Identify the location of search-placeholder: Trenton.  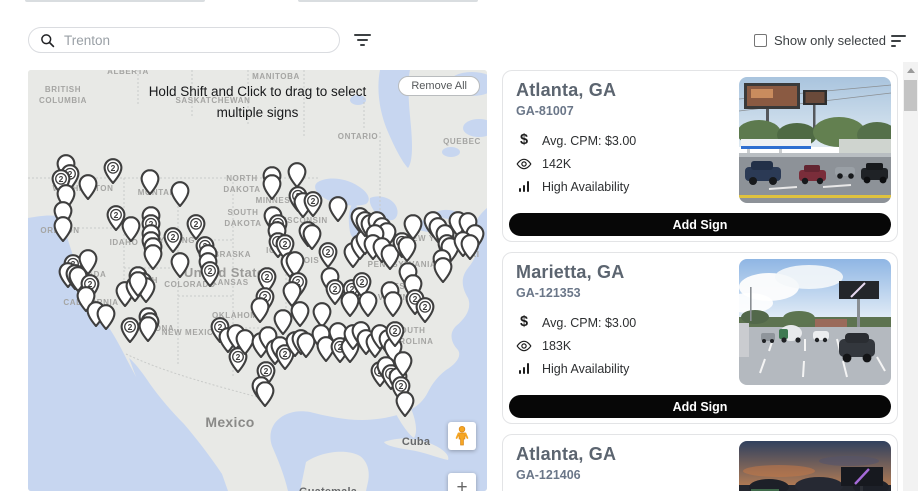
(87, 40).